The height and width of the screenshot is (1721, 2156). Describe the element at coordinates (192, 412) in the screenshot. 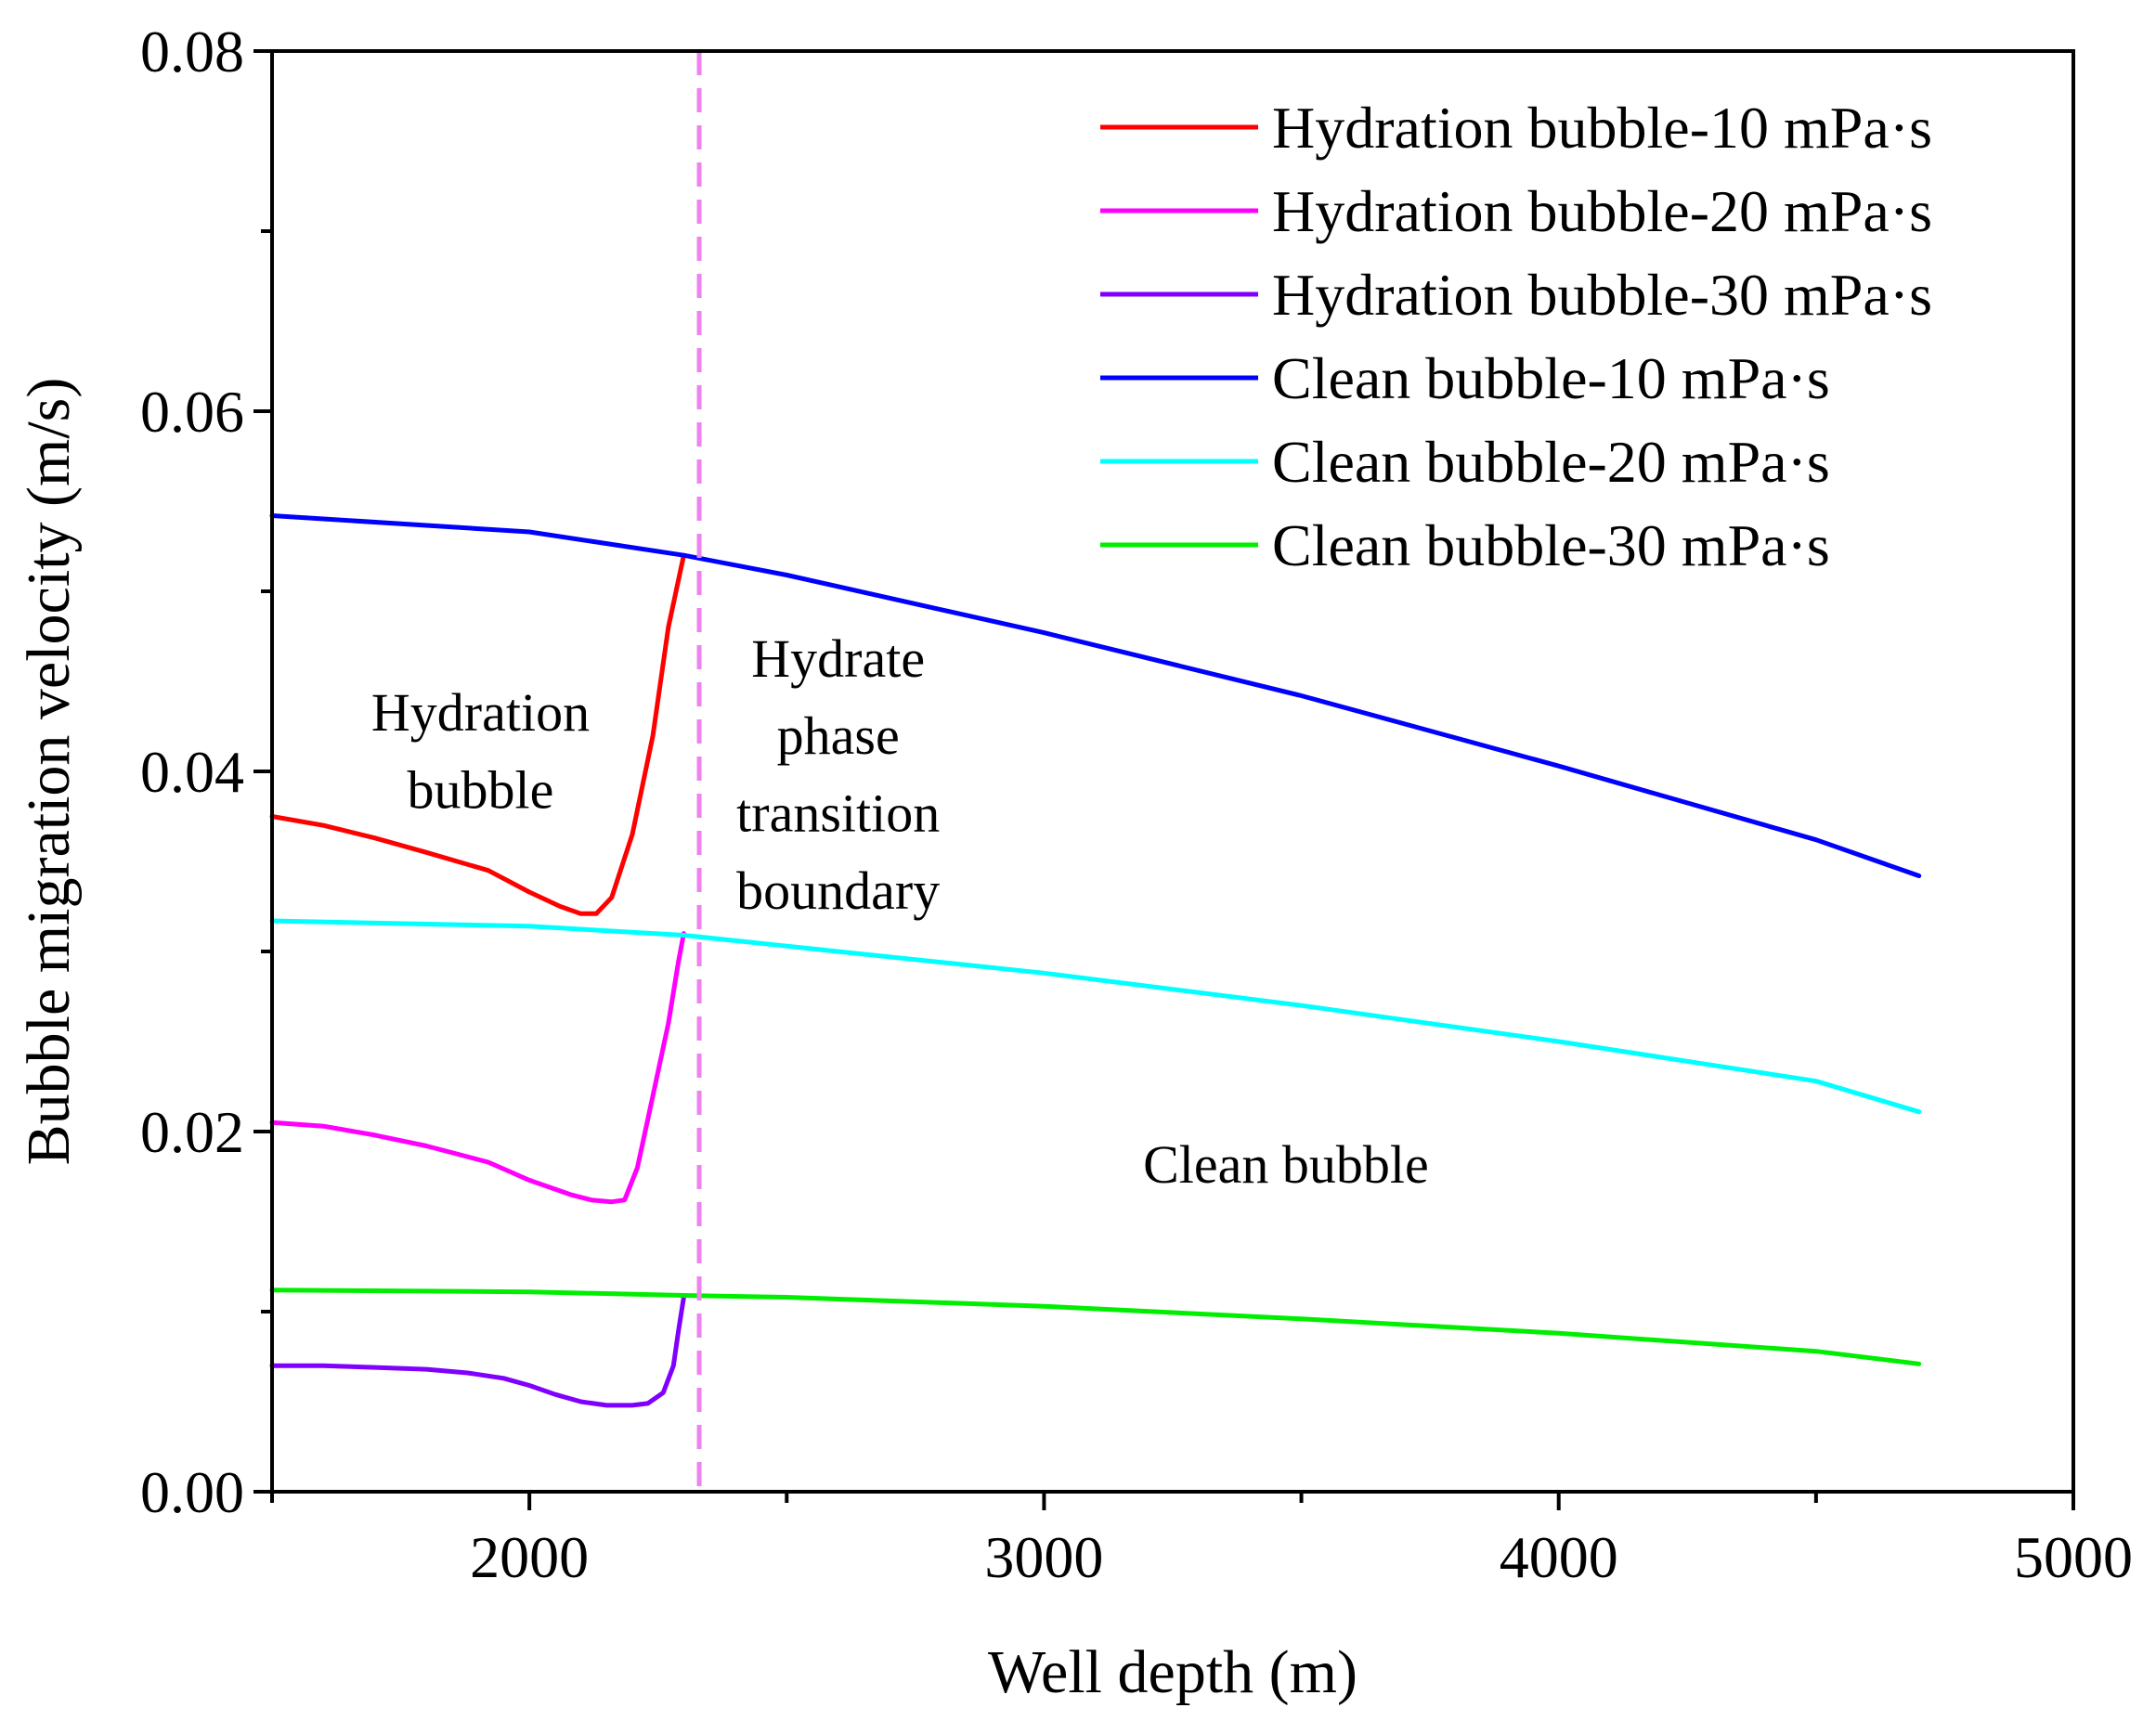

I see `y-tick-label: 0.06` at that location.